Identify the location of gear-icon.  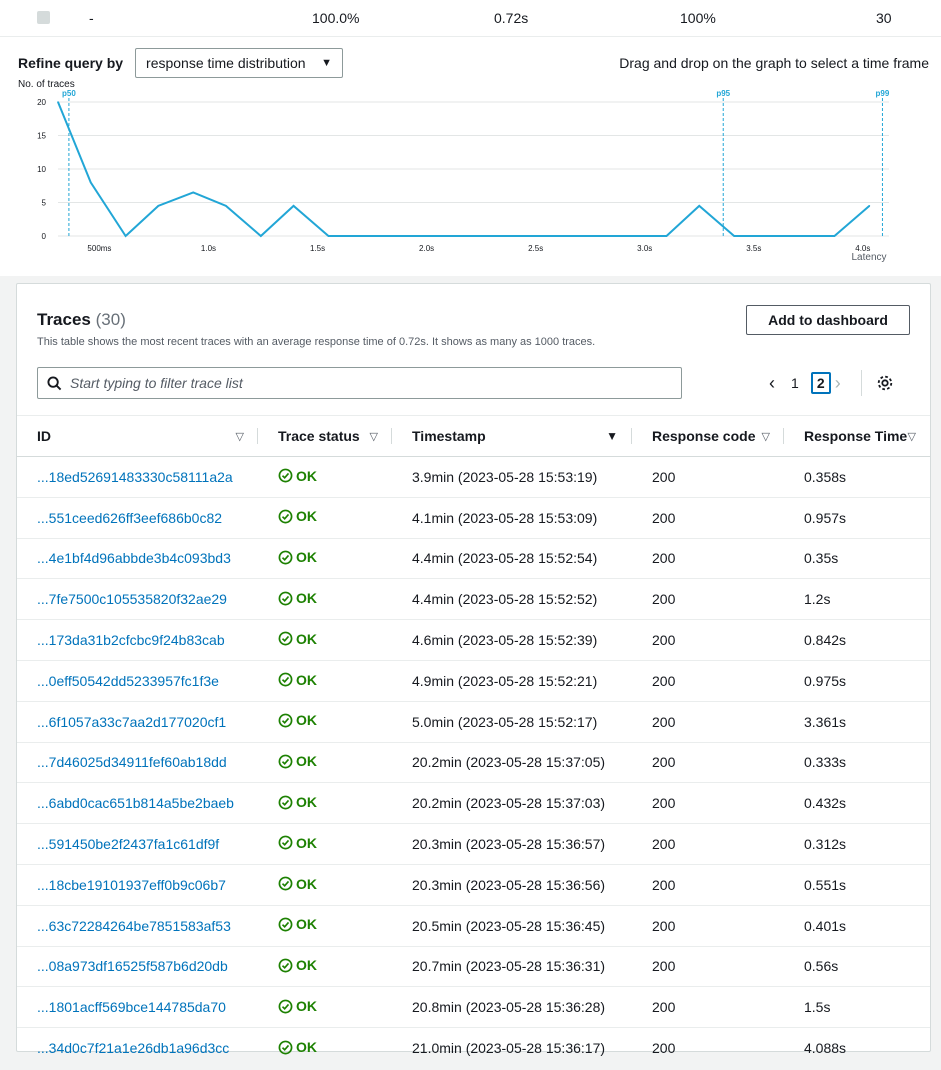
(885, 383).